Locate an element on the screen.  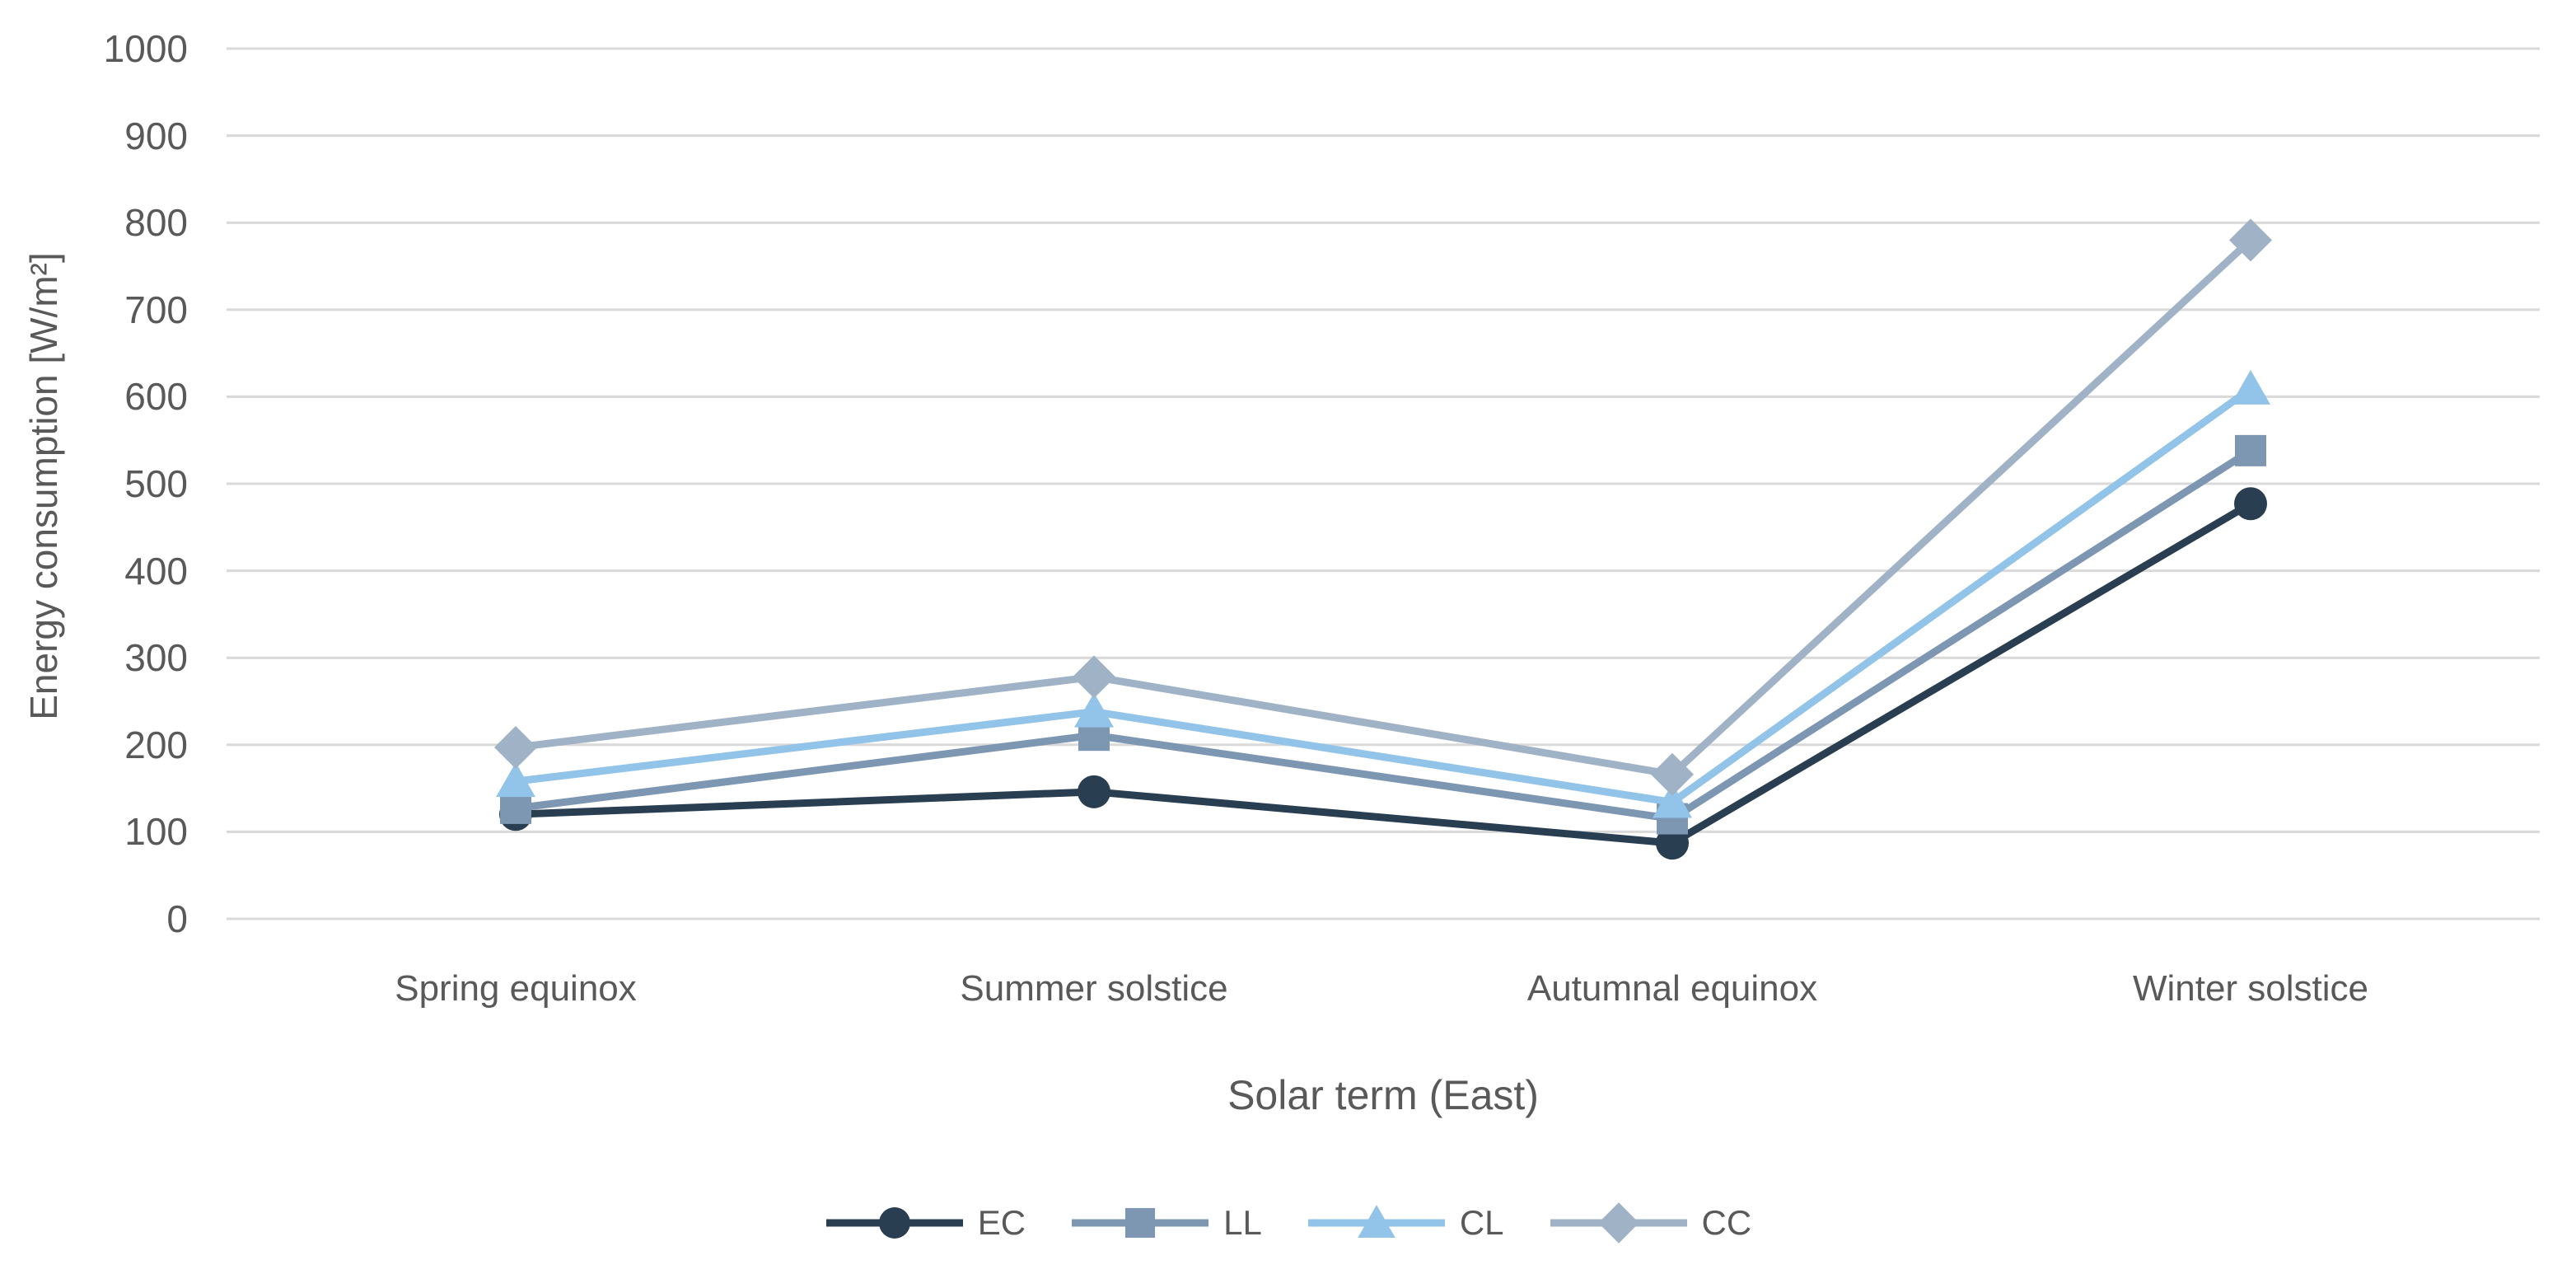
legend-label-CL: CL is located at coordinates (1481, 1223).